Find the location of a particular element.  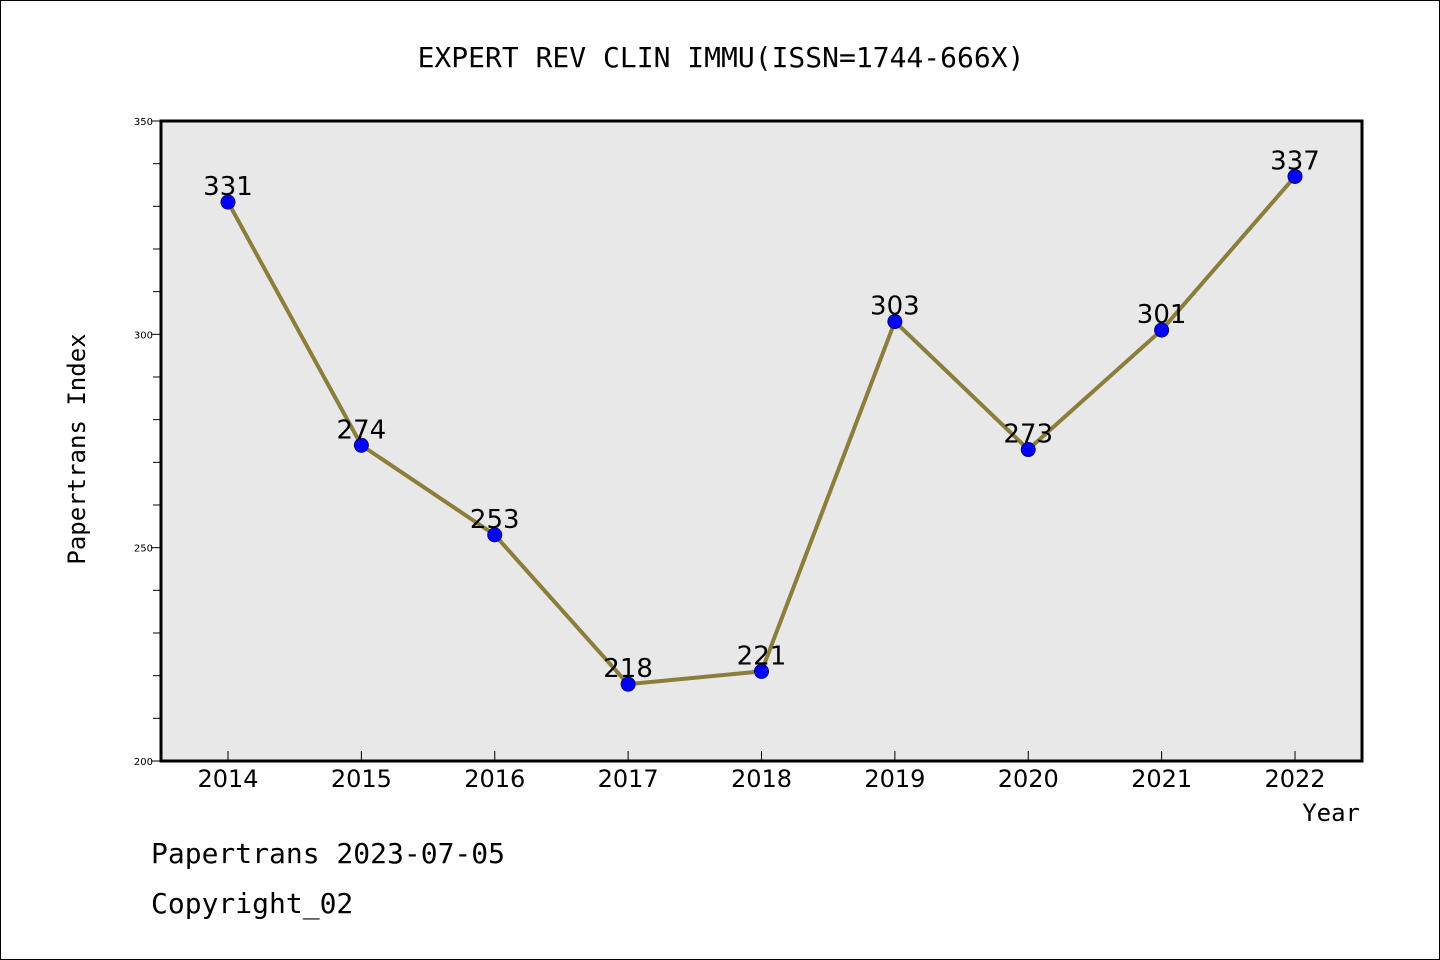

x-tick-label: 2021 is located at coordinates (1161, 779).